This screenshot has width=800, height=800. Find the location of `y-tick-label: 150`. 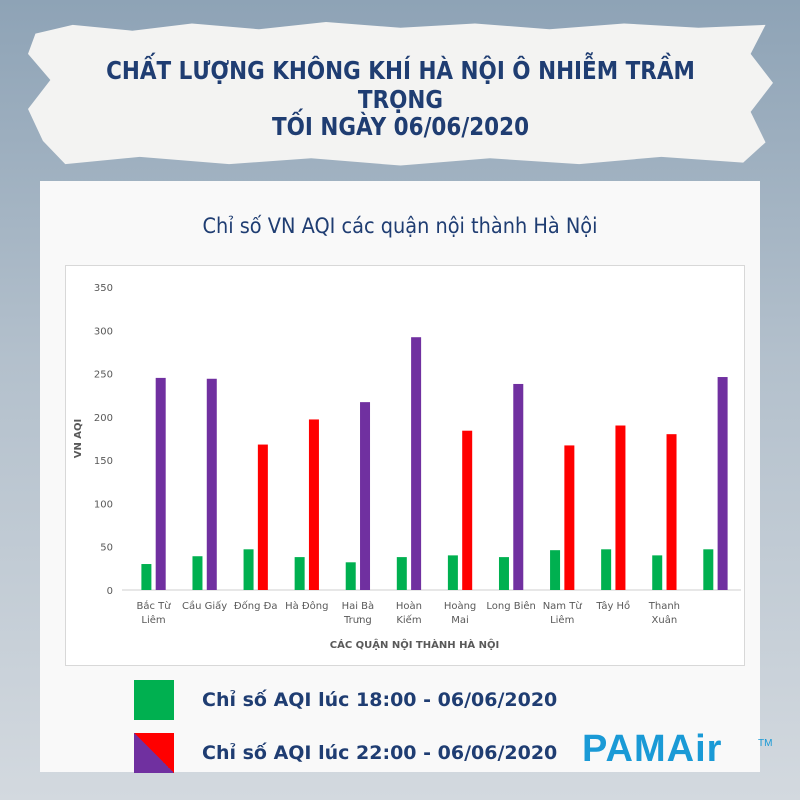

y-tick-label: 150 is located at coordinates (103, 461).